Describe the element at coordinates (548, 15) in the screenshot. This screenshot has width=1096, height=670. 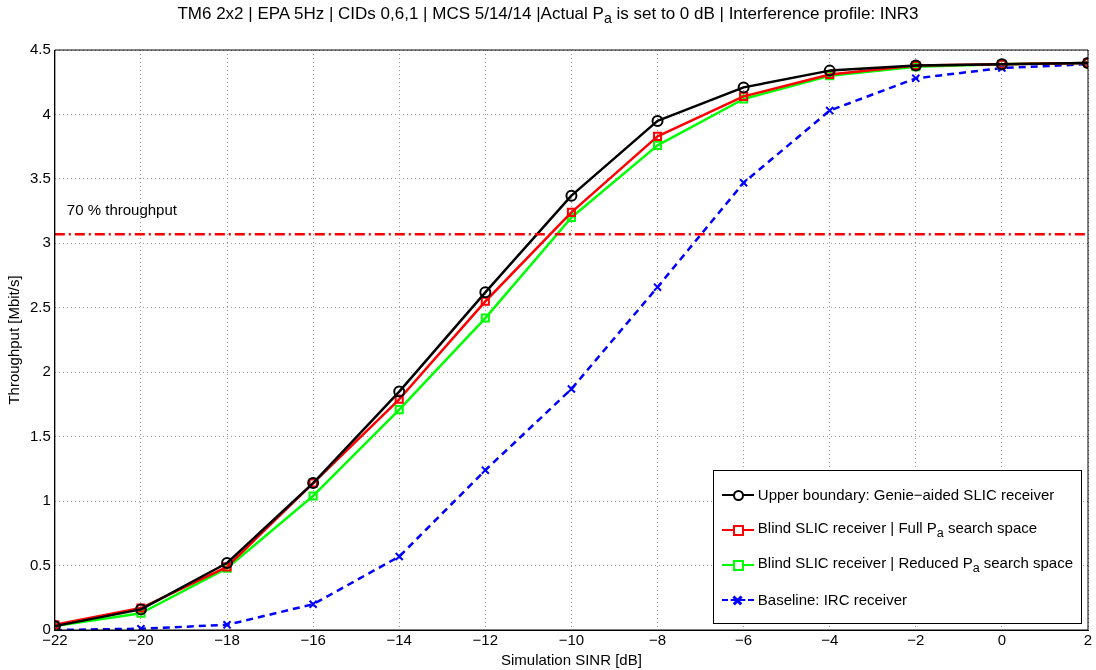
I see `chart-title: TM6 2x2 | EPA 5Hz | CIDs 0,6,1 | MCS 5/14/14 |Actual P$_{a}$ is set to 0 dB | Interference profile: INR3` at that location.